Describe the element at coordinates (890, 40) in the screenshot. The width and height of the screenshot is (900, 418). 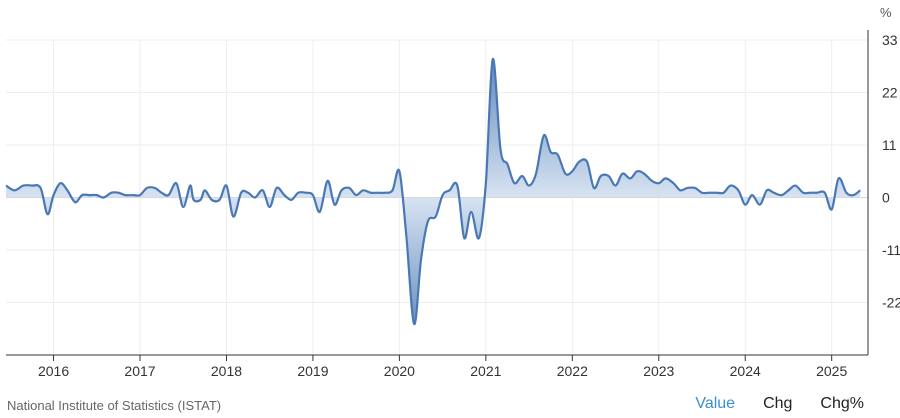
I see `y-tick-label: 33` at that location.